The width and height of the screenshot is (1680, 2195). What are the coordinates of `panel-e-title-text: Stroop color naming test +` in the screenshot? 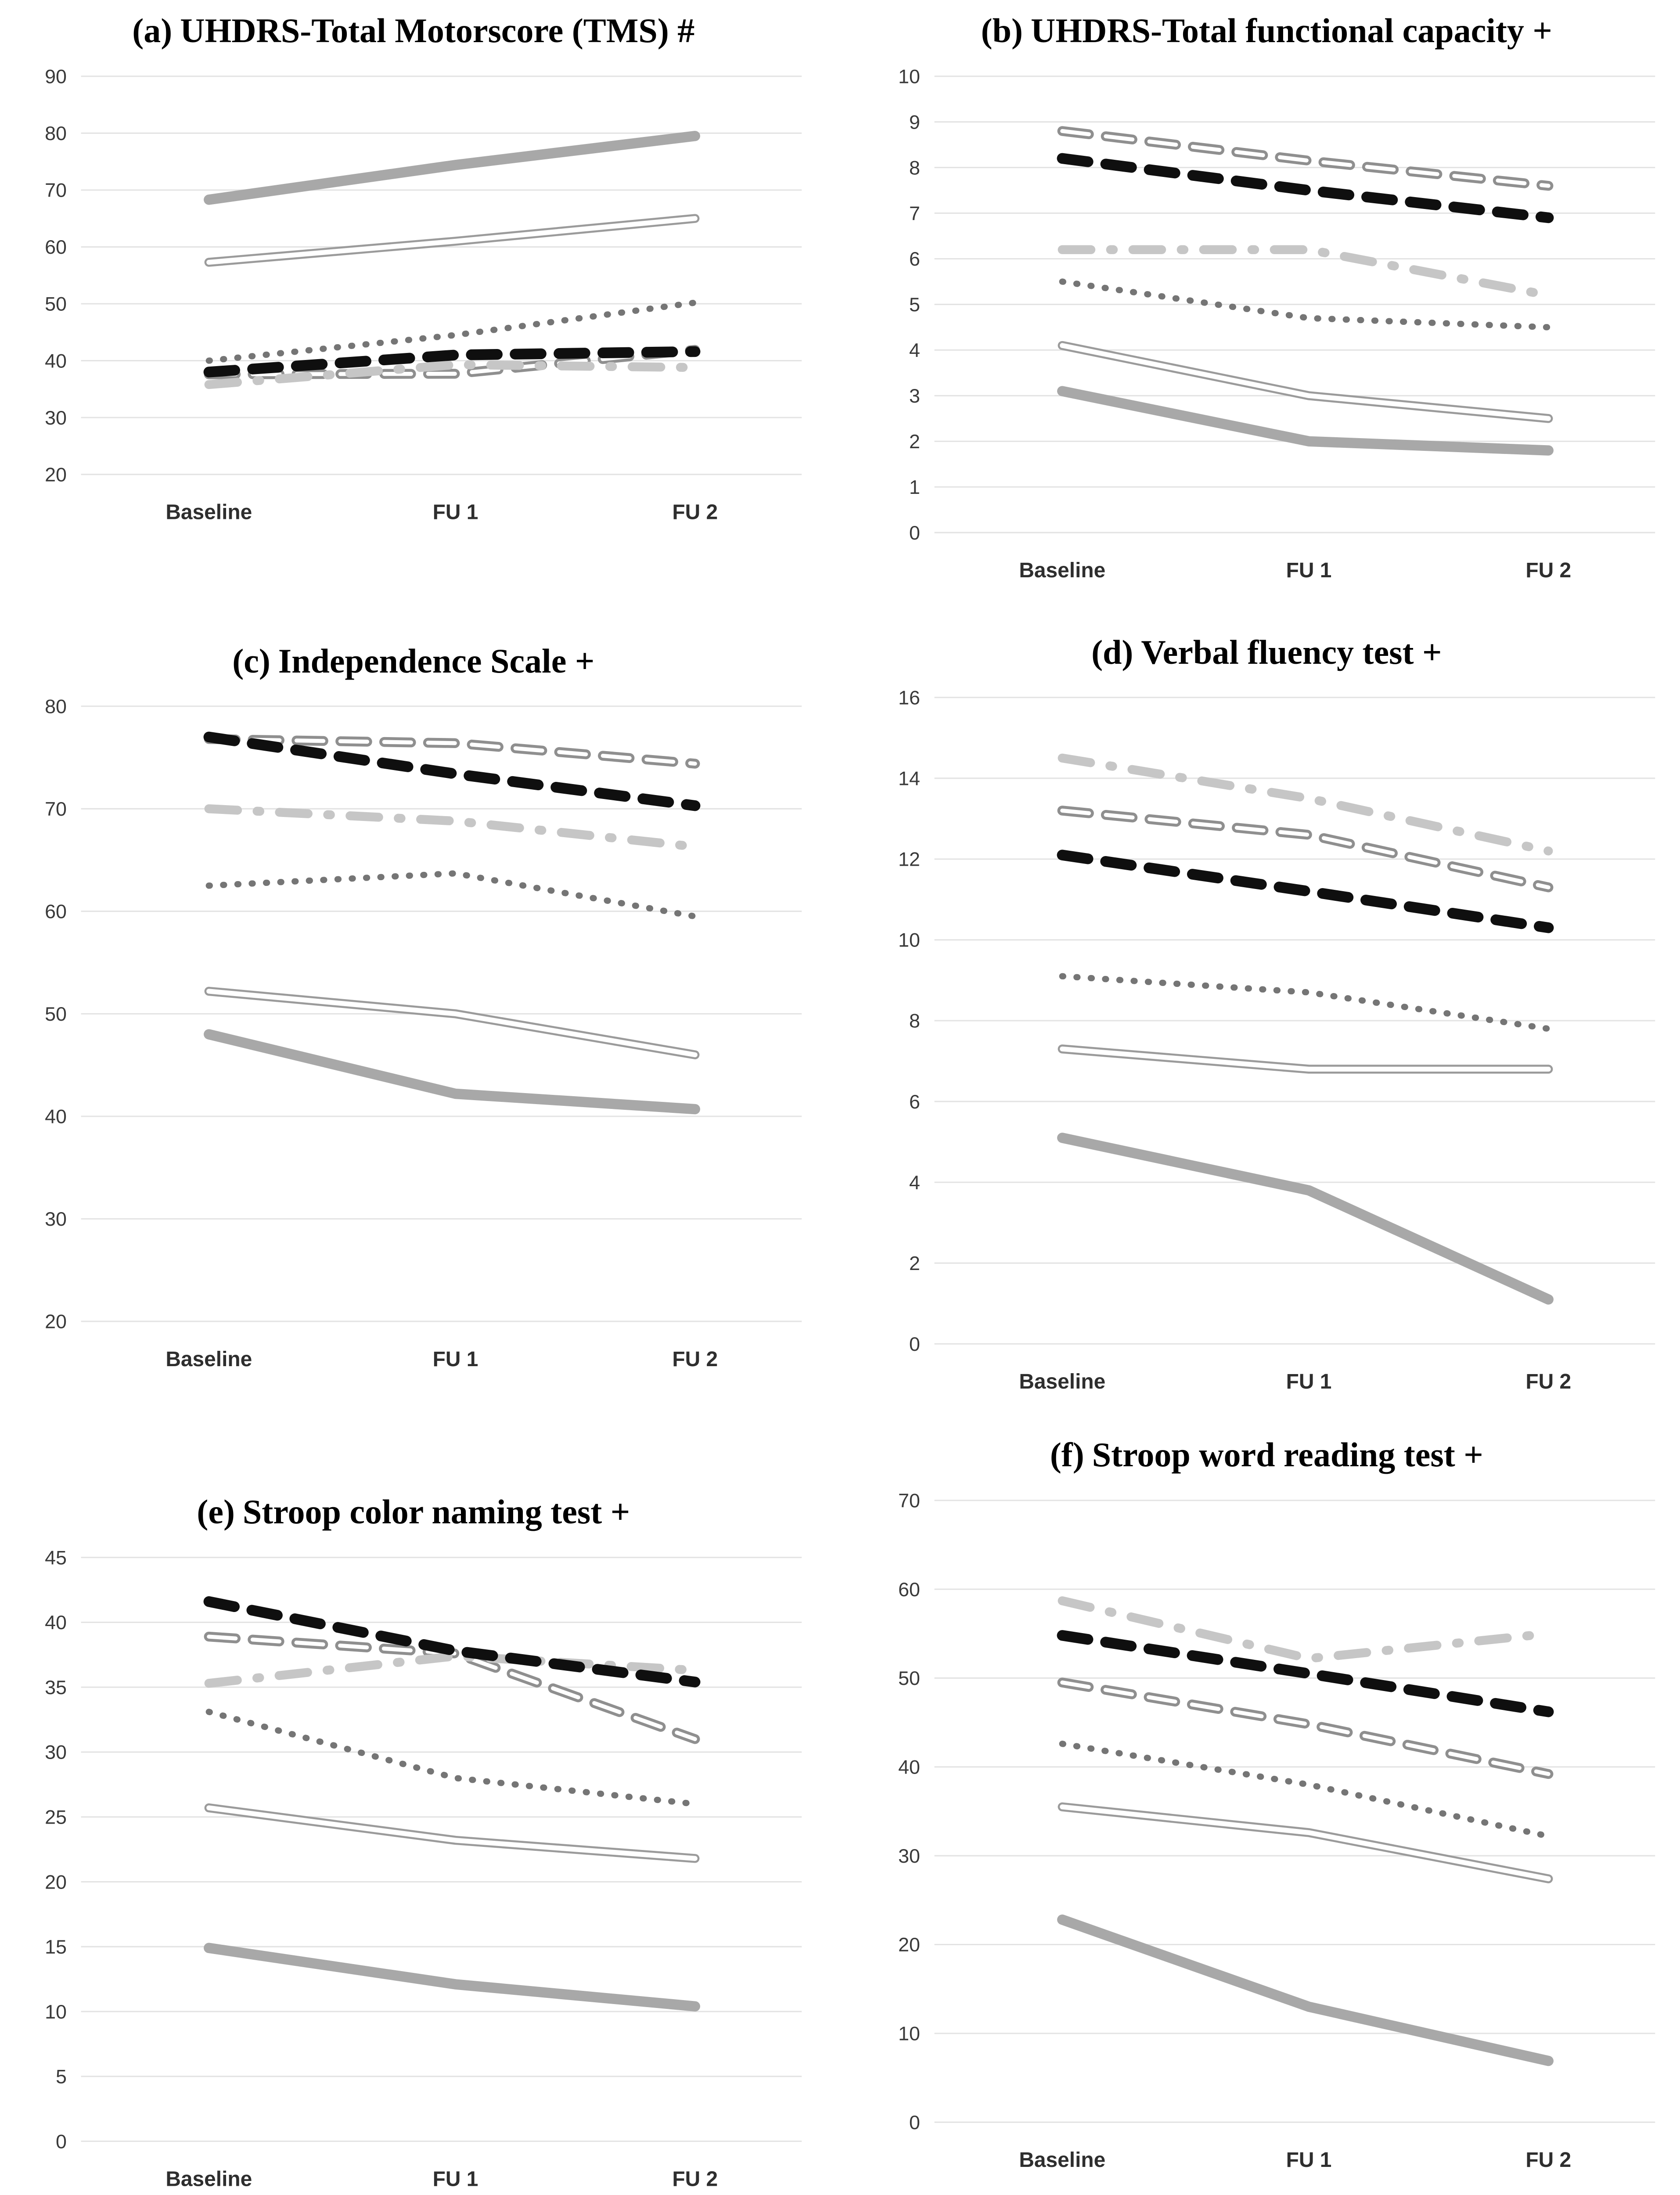 It's located at (436, 1512).